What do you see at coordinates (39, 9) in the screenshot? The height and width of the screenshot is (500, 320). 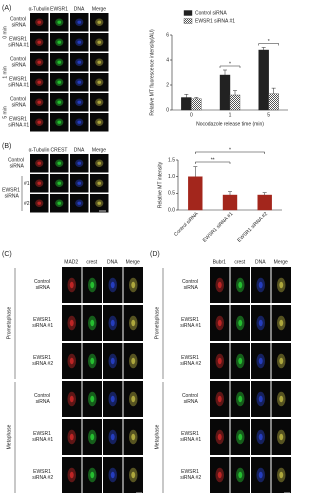 I see `column-header: α-Tubulin` at bounding box center [39, 9].